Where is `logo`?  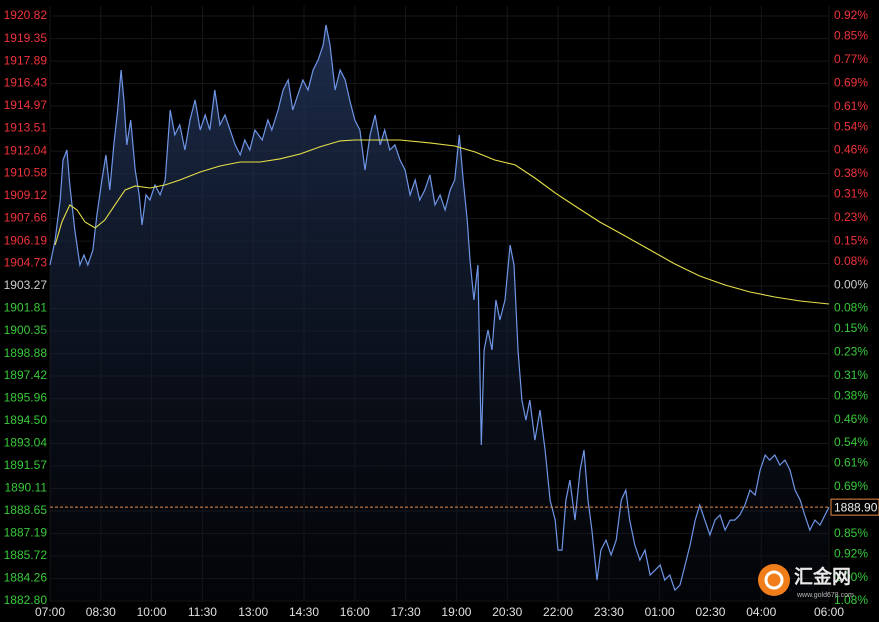
logo is located at coordinates (774, 580).